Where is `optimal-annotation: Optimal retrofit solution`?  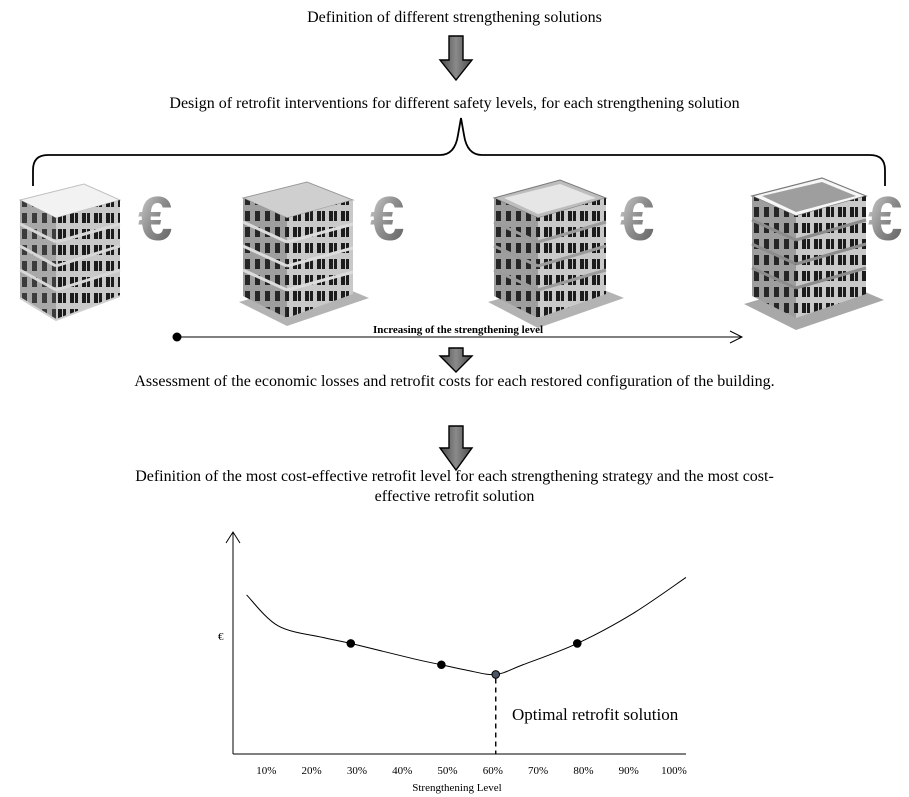 optimal-annotation: Optimal retrofit solution is located at coordinates (595, 714).